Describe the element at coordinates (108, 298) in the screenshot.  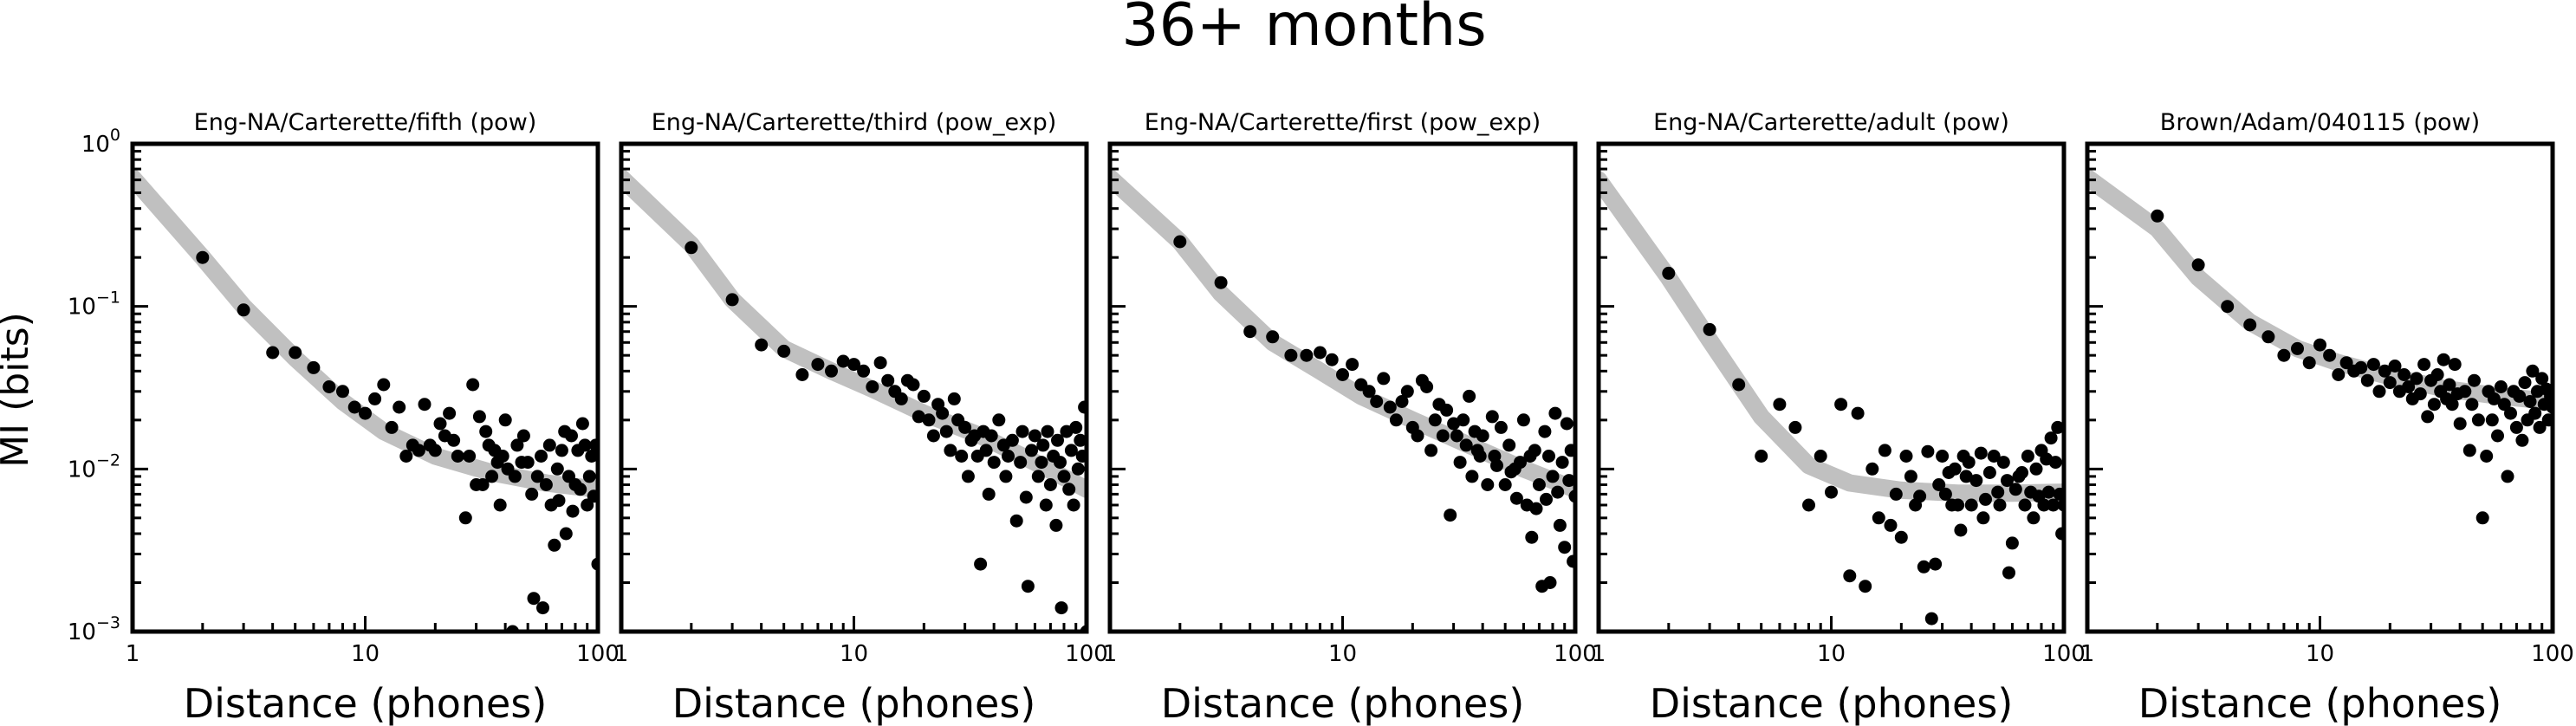
I see `y-tick-exponent: −1` at that location.